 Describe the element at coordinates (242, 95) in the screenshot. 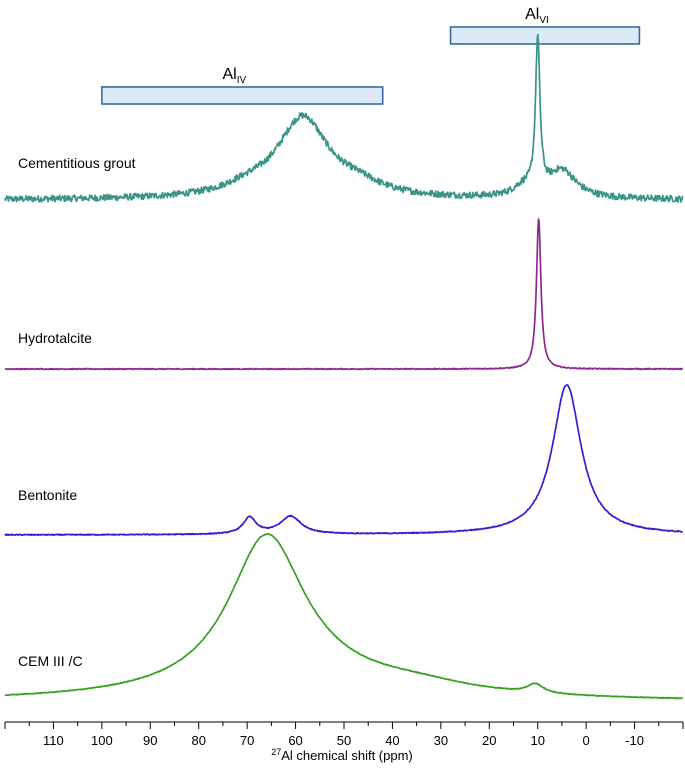

I see `region-bar-iv` at that location.